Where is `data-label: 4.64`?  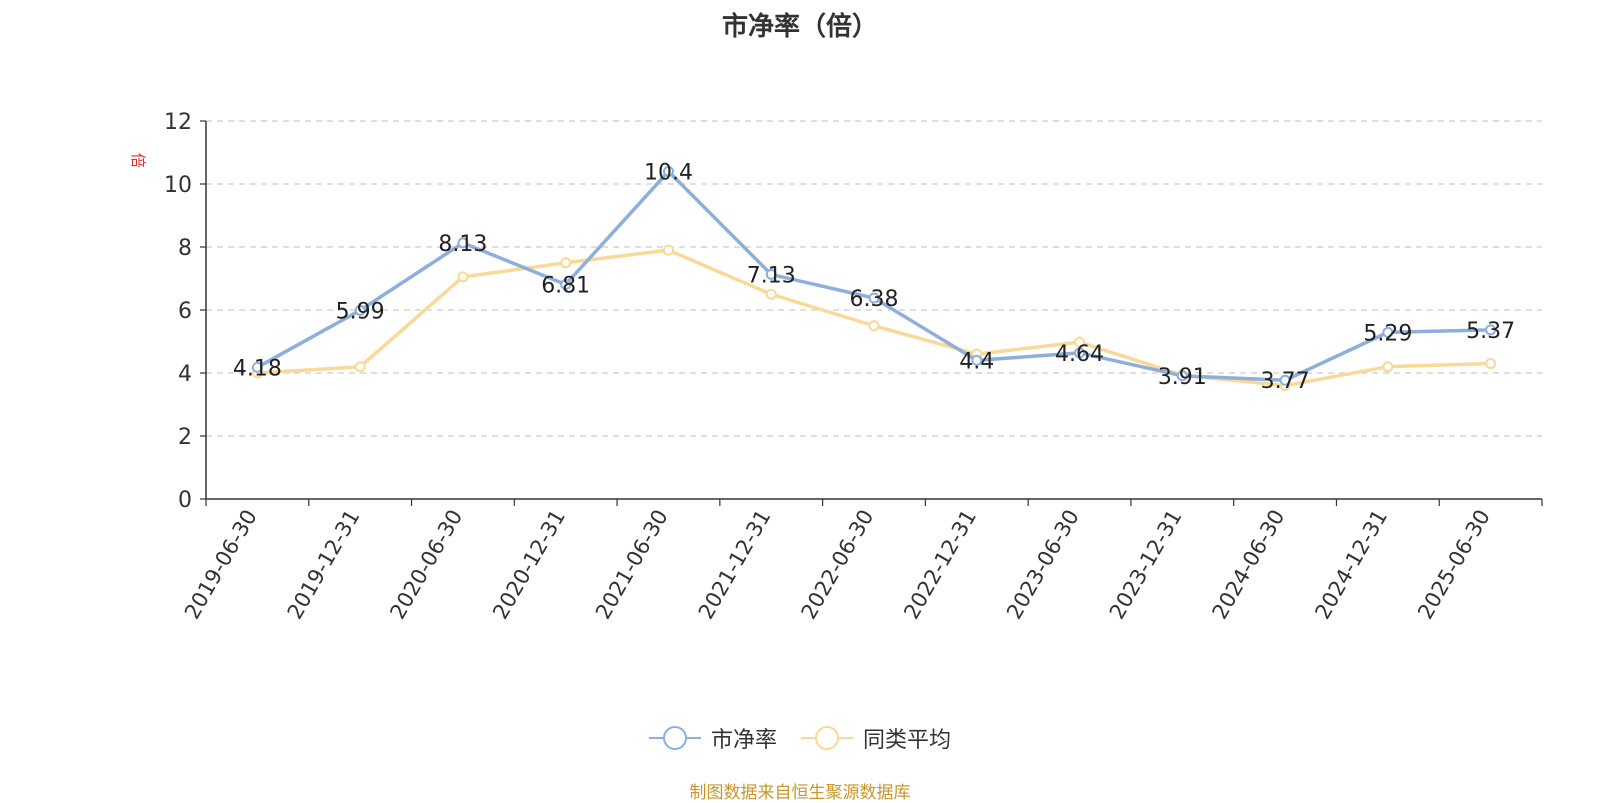
data-label: 4.64 is located at coordinates (1079, 354).